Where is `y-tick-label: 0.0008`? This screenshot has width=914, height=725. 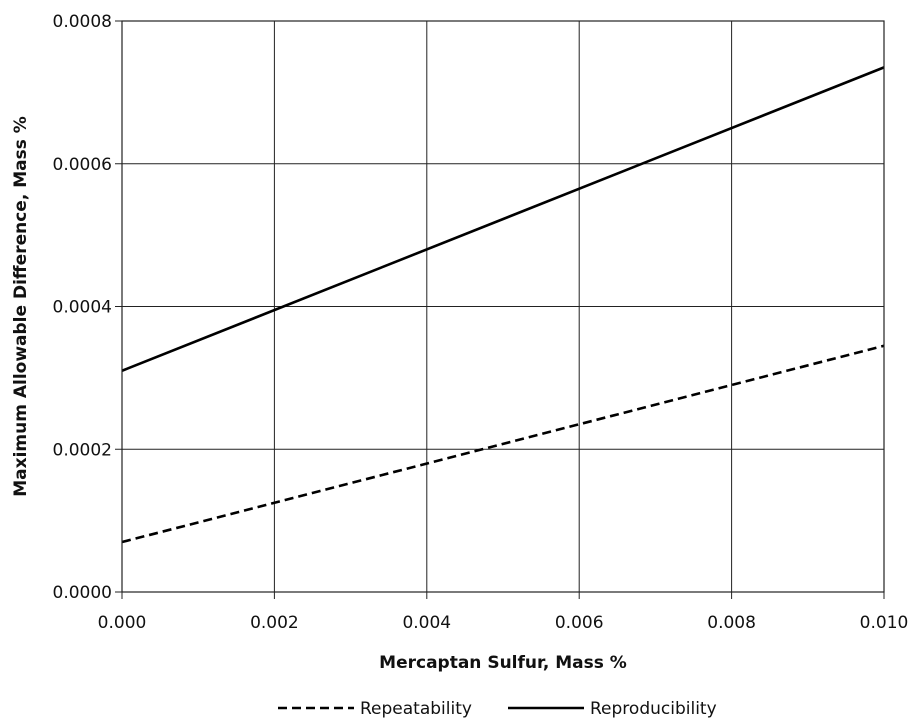
y-tick-label: 0.0008 is located at coordinates (82, 22).